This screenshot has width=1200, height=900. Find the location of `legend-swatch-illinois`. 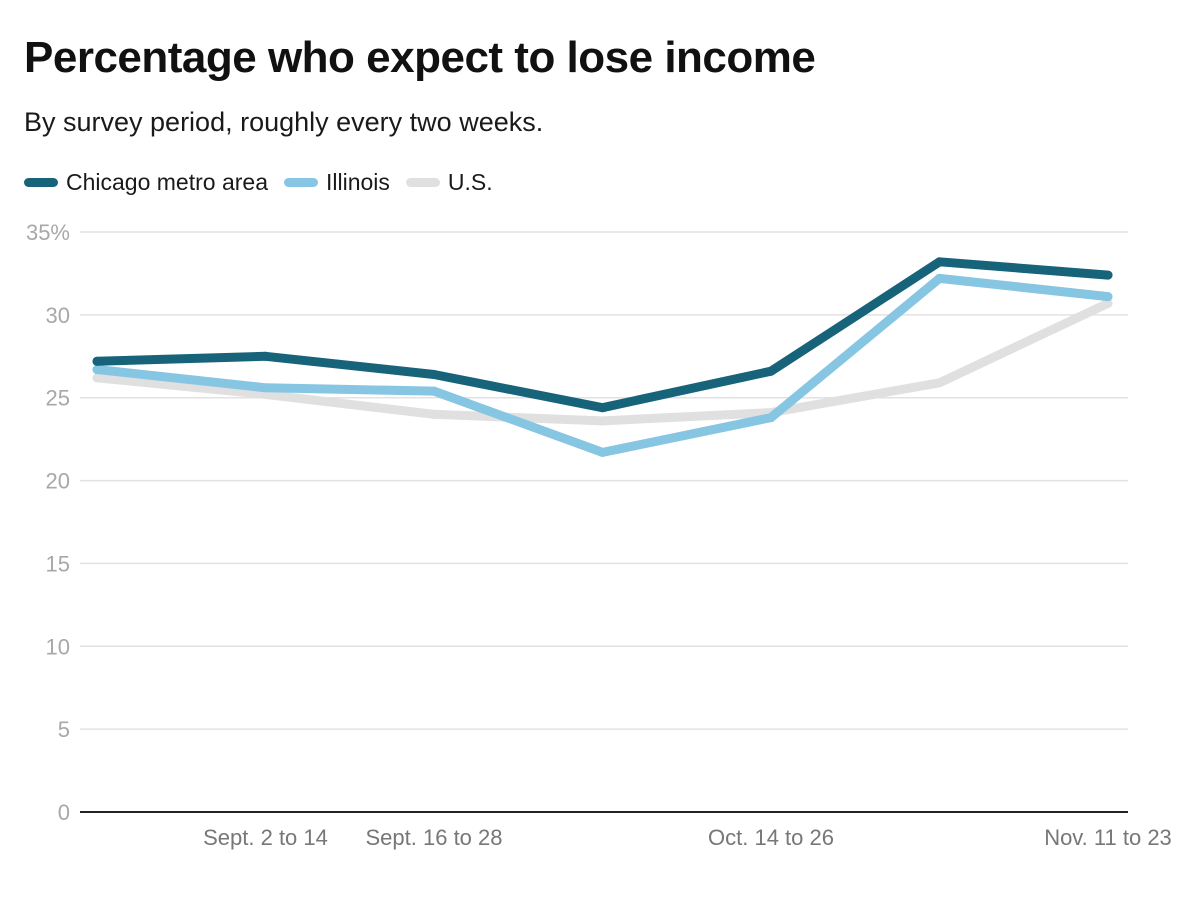

legend-swatch-illinois is located at coordinates (301, 182).